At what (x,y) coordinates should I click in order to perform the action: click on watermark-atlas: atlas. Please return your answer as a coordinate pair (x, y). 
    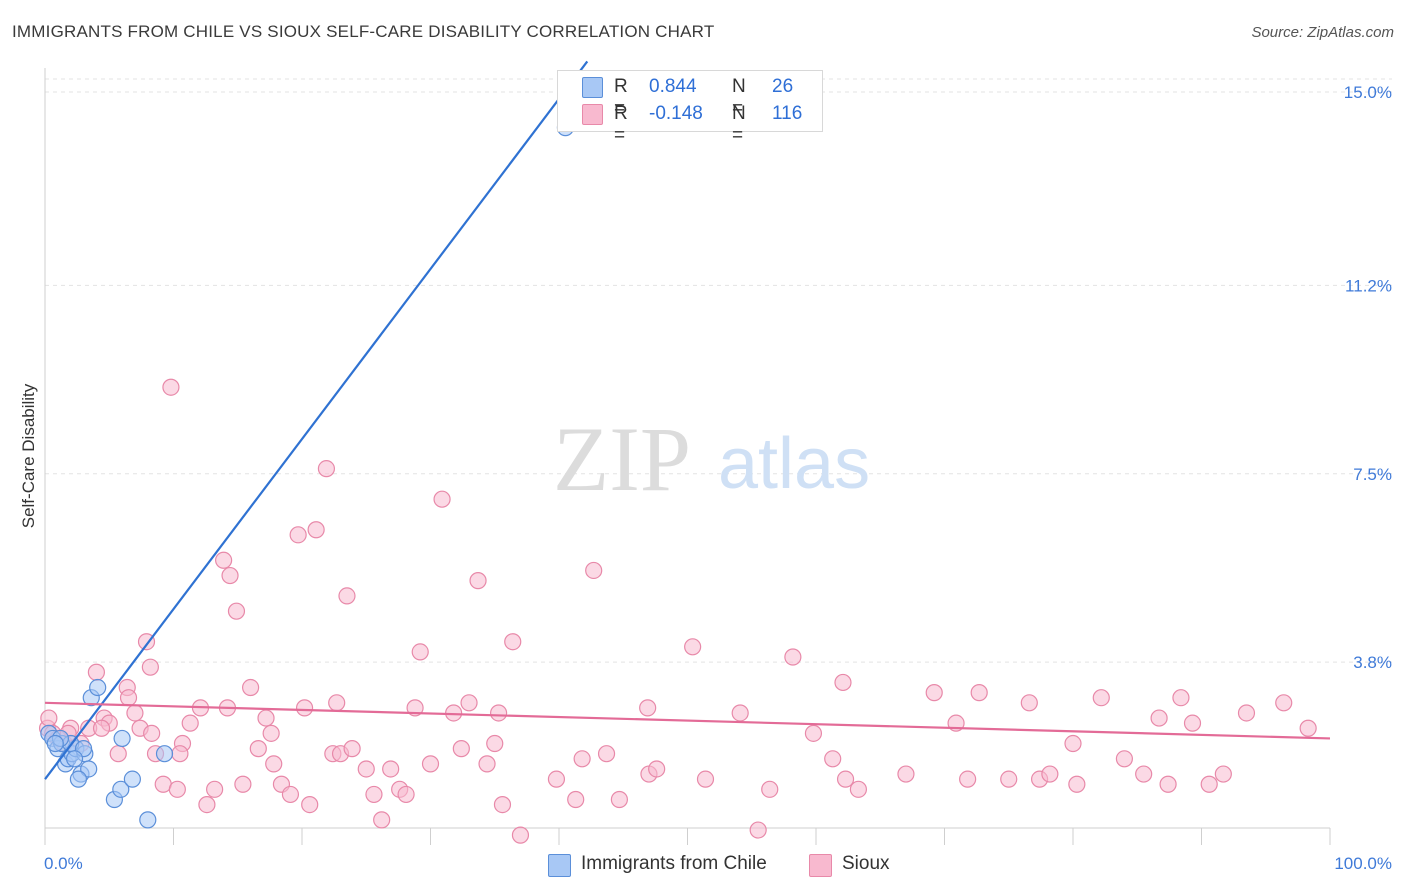
    Looking at the image, I should click on (794, 464).